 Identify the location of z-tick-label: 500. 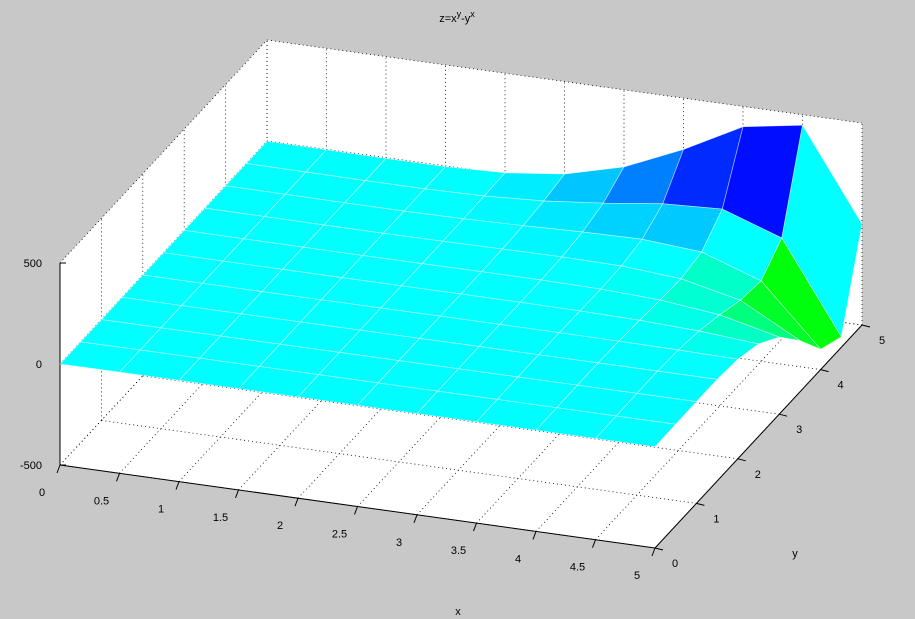
(33, 264).